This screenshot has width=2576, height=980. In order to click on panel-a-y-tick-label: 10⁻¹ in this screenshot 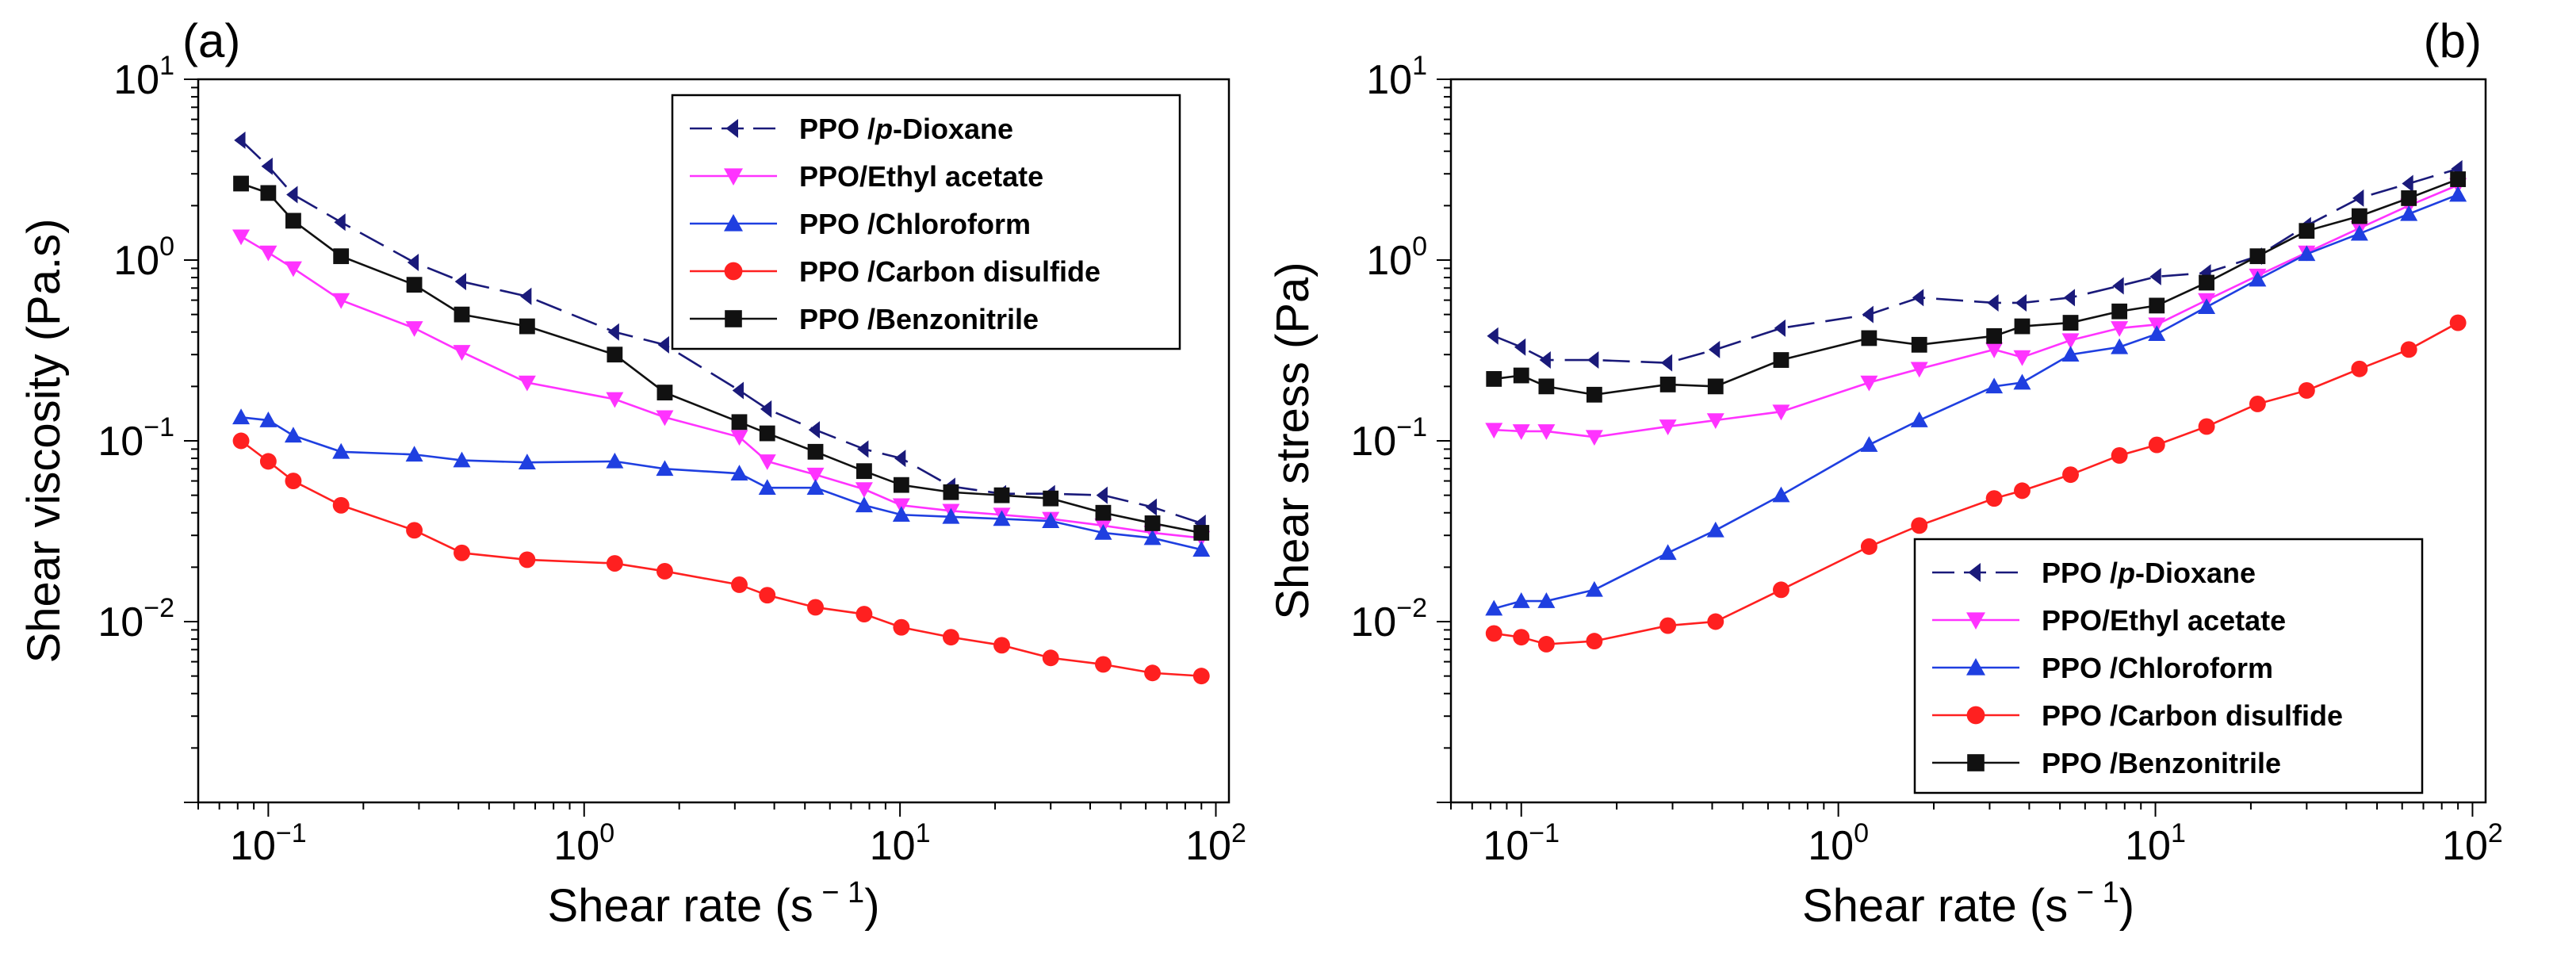, I will do `click(136, 438)`.